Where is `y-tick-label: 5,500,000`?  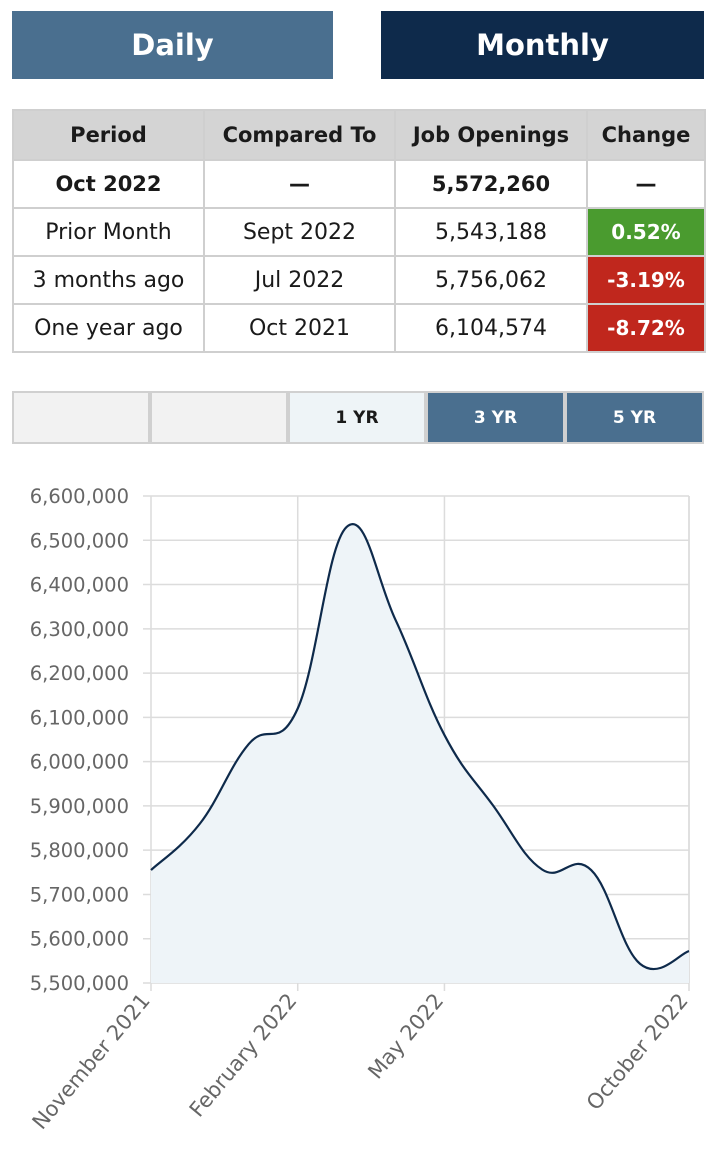
y-tick-label: 5,500,000 is located at coordinates (79, 983).